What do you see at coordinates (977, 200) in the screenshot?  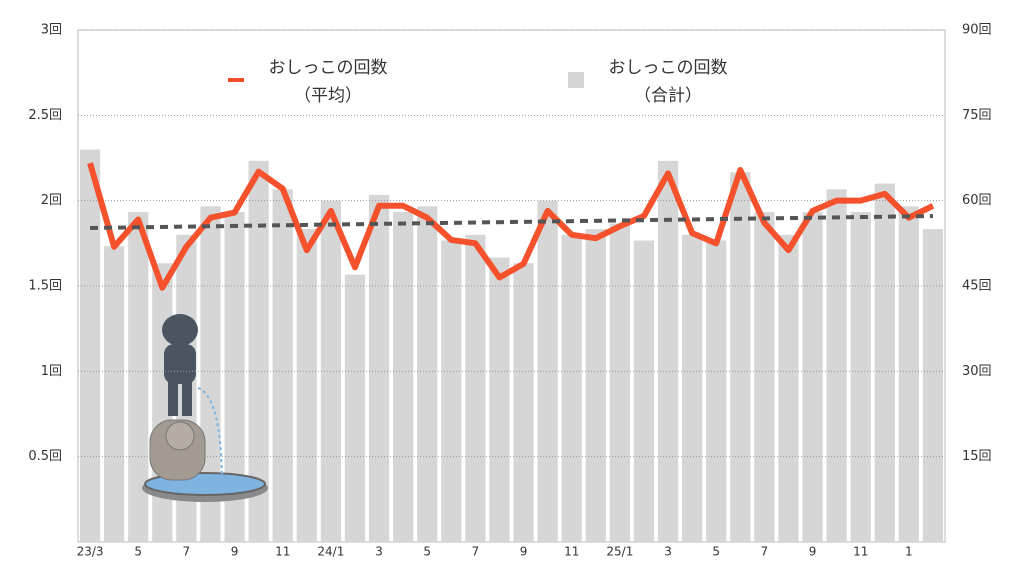 I see `y2-tick-label: 60回` at bounding box center [977, 200].